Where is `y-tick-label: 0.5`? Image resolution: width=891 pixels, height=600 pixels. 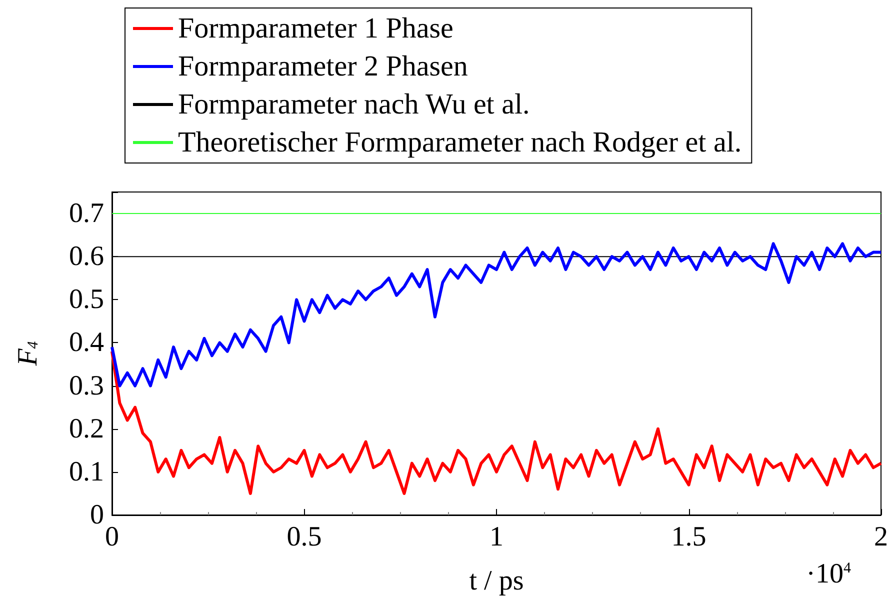 y-tick-label: 0.5 is located at coordinates (86, 300).